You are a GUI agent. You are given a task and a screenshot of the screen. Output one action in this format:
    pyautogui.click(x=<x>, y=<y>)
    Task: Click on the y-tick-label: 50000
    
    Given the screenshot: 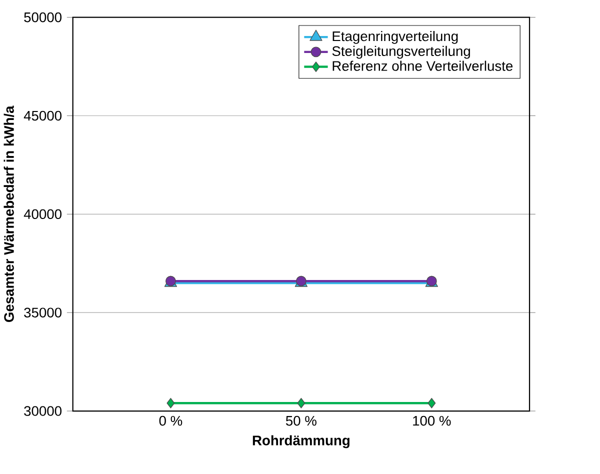 What is the action you would take?
    pyautogui.click(x=43, y=17)
    